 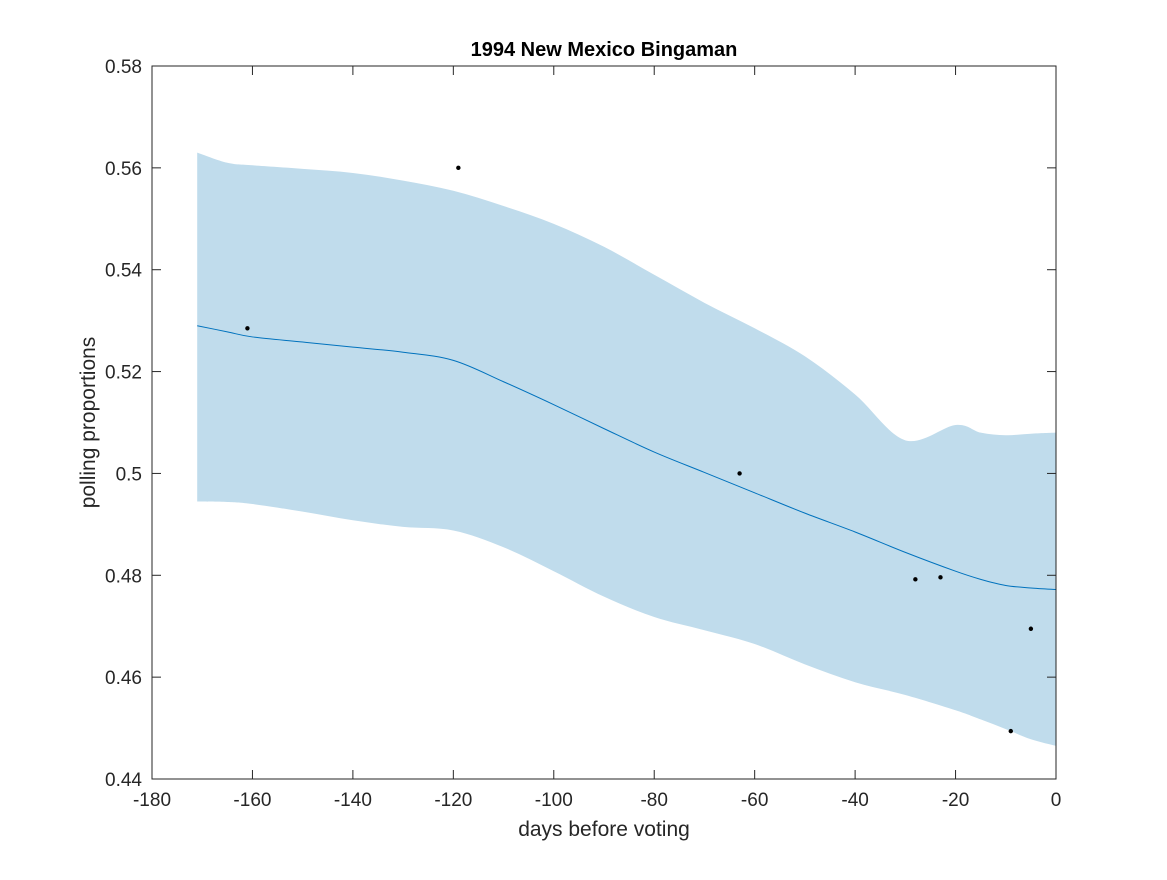 What do you see at coordinates (88, 423) in the screenshot?
I see `y-axis-label: polling proportions` at bounding box center [88, 423].